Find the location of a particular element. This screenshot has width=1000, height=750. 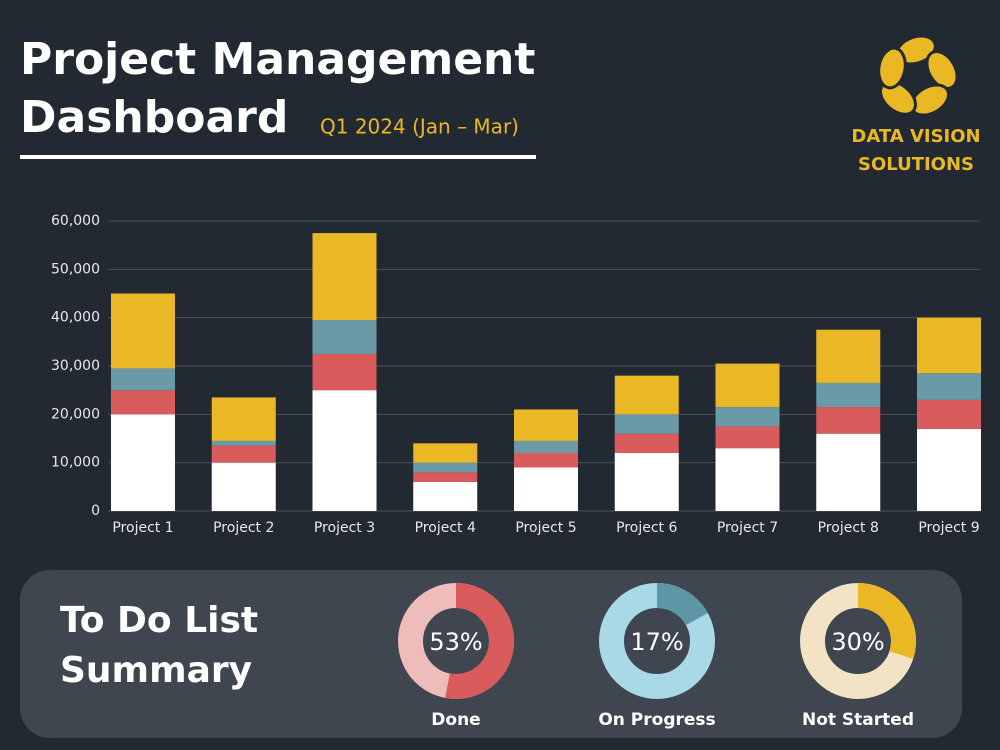

donut-value-label: 17% is located at coordinates (656, 642).